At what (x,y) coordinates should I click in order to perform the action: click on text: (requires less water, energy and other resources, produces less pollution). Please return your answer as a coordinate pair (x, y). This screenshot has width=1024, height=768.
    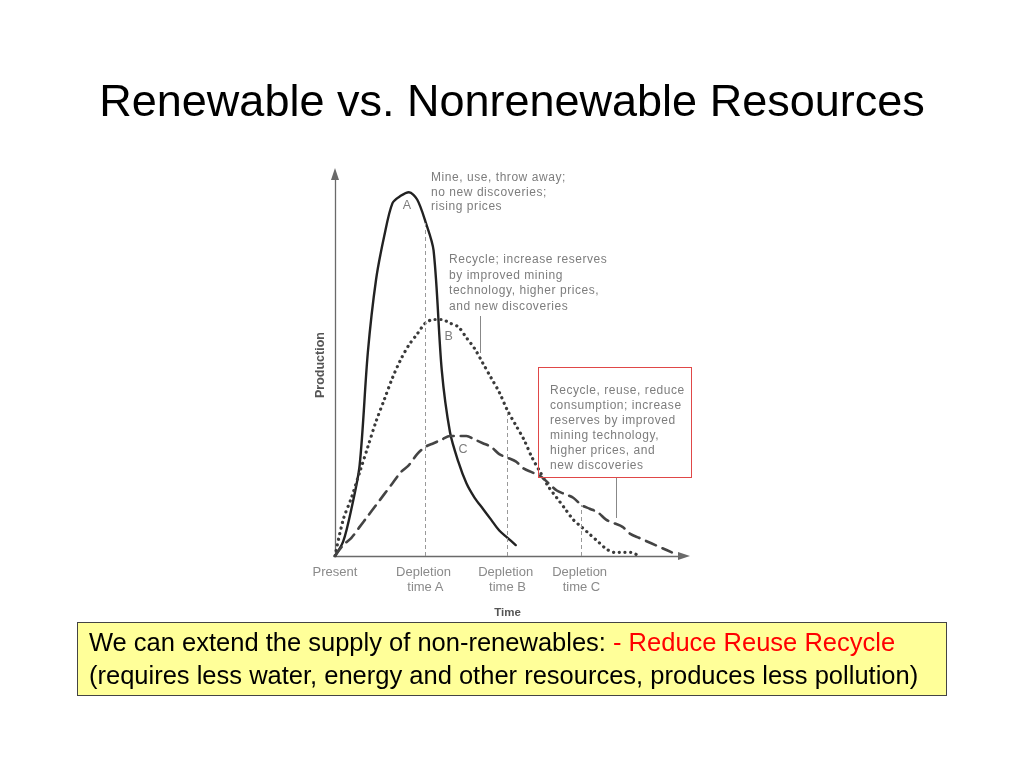
    Looking at the image, I should click on (504, 675).